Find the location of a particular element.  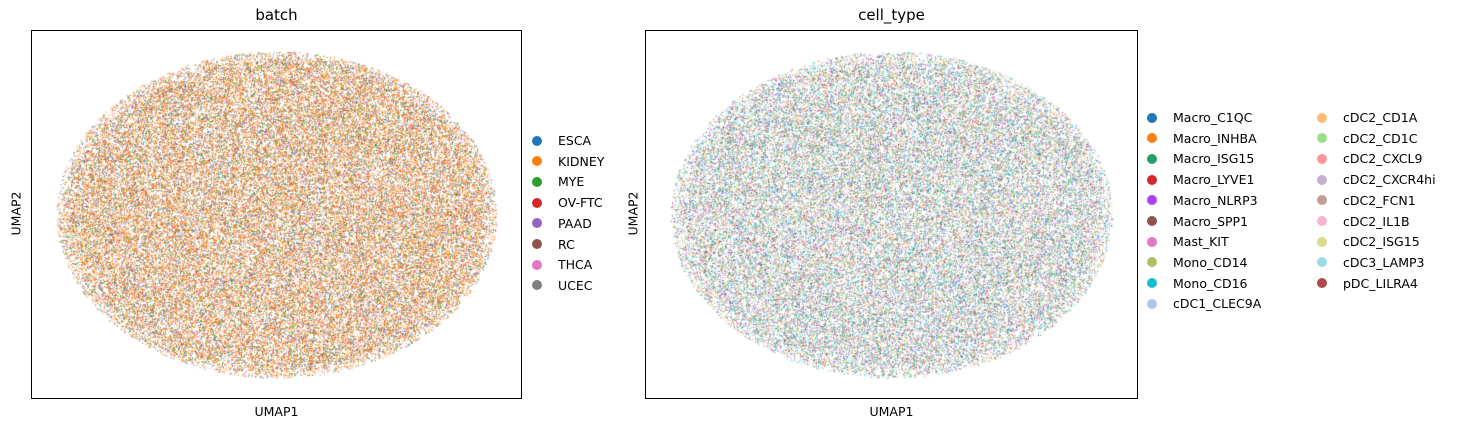

legend-item: ESCA is located at coordinates (561, 140).